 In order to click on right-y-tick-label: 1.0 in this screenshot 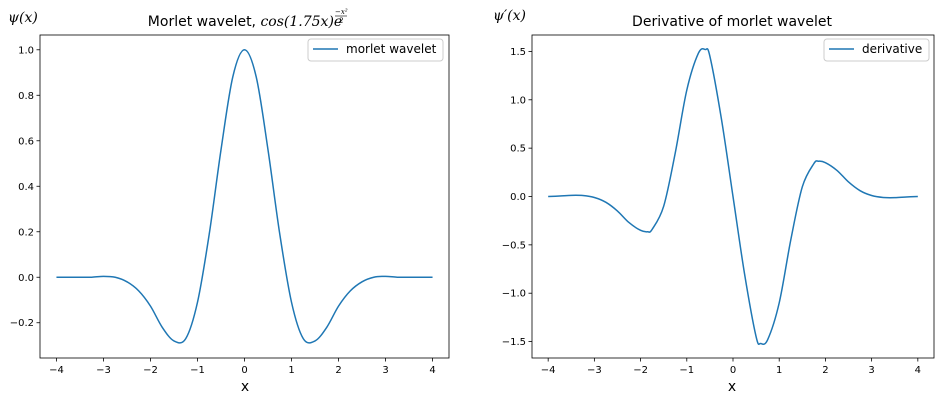, I will do `click(518, 100)`.